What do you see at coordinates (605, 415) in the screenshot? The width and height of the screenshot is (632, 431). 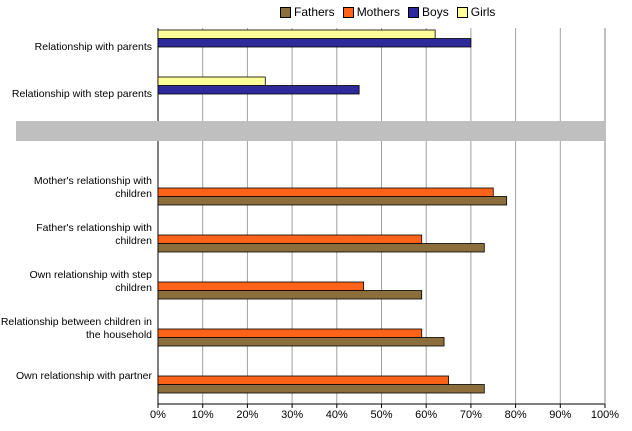 I see `x-tick-label: 100%` at bounding box center [605, 415].